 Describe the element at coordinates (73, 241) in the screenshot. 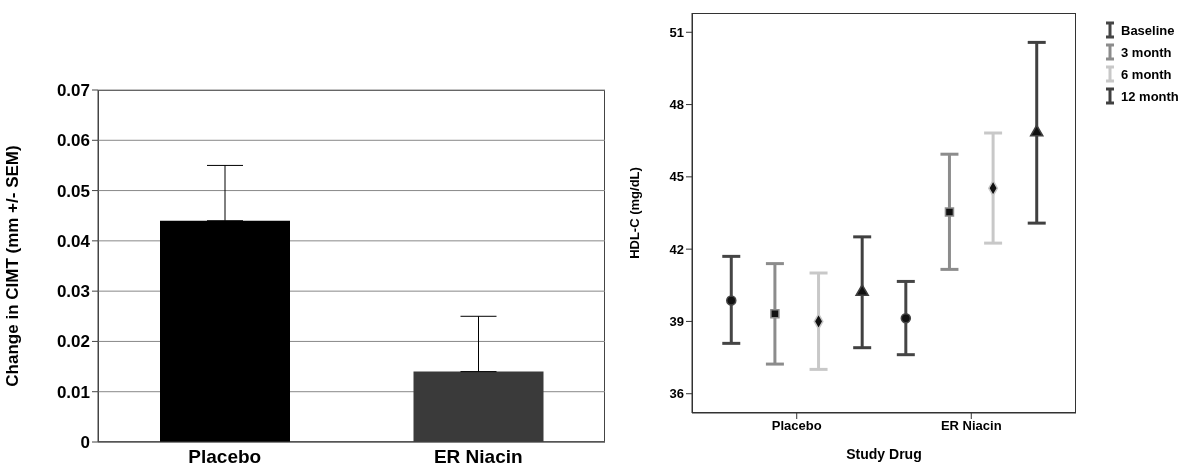

I see `y-tick-label: 0.04` at that location.